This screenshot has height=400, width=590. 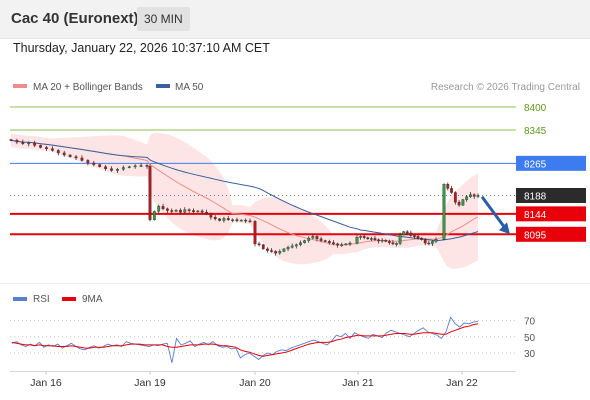 I want to click on forecast-arrow, so click(x=495, y=215).